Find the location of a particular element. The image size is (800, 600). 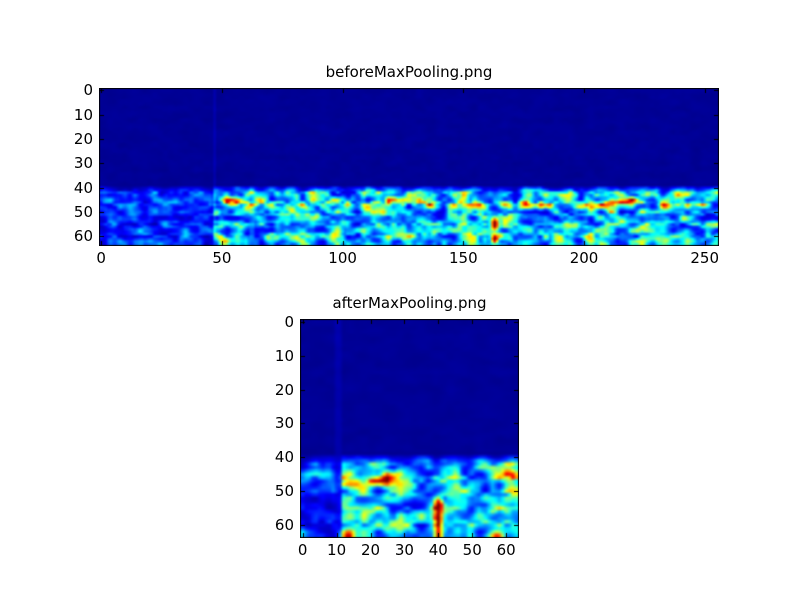

x-tick-label: 100 is located at coordinates (342, 258).